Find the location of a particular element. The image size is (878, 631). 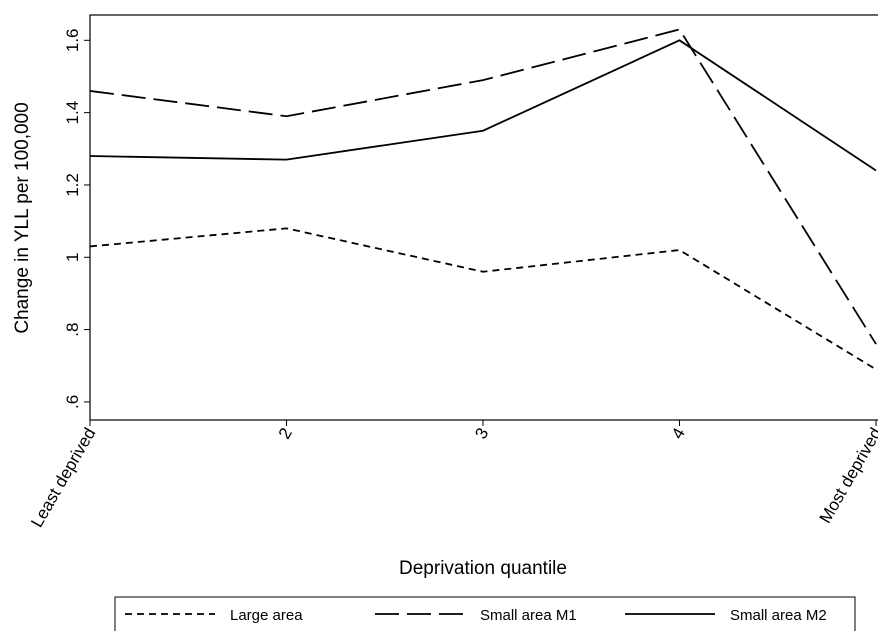

y-tick-label: .8 is located at coordinates (72, 330).